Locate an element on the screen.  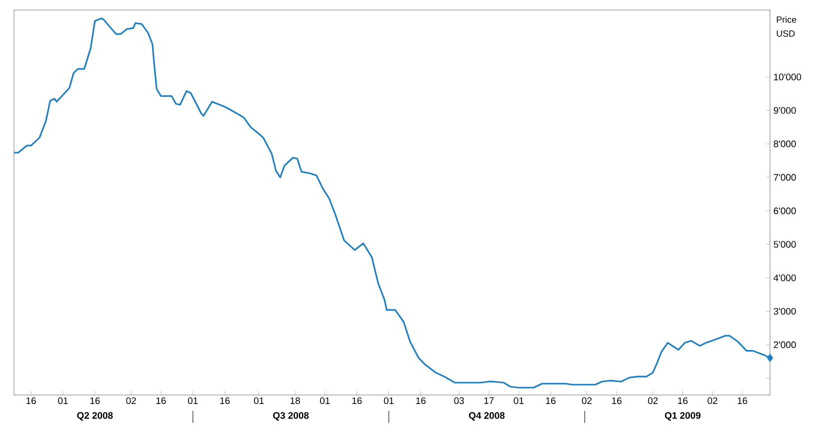
y-tick-label: 6'000 is located at coordinates (785, 211).